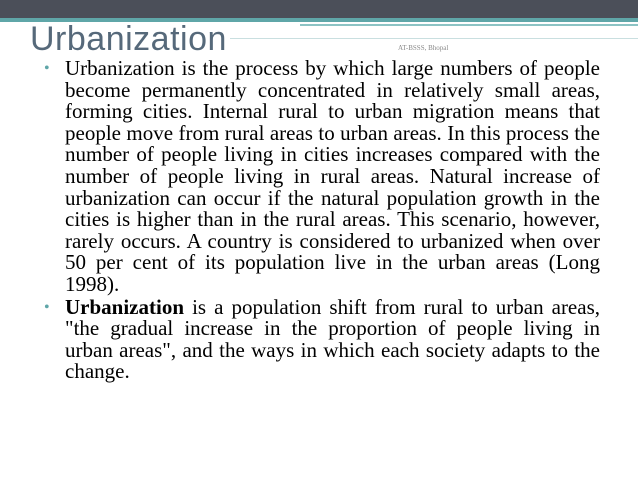  I want to click on top-bar, so click(319, 9).